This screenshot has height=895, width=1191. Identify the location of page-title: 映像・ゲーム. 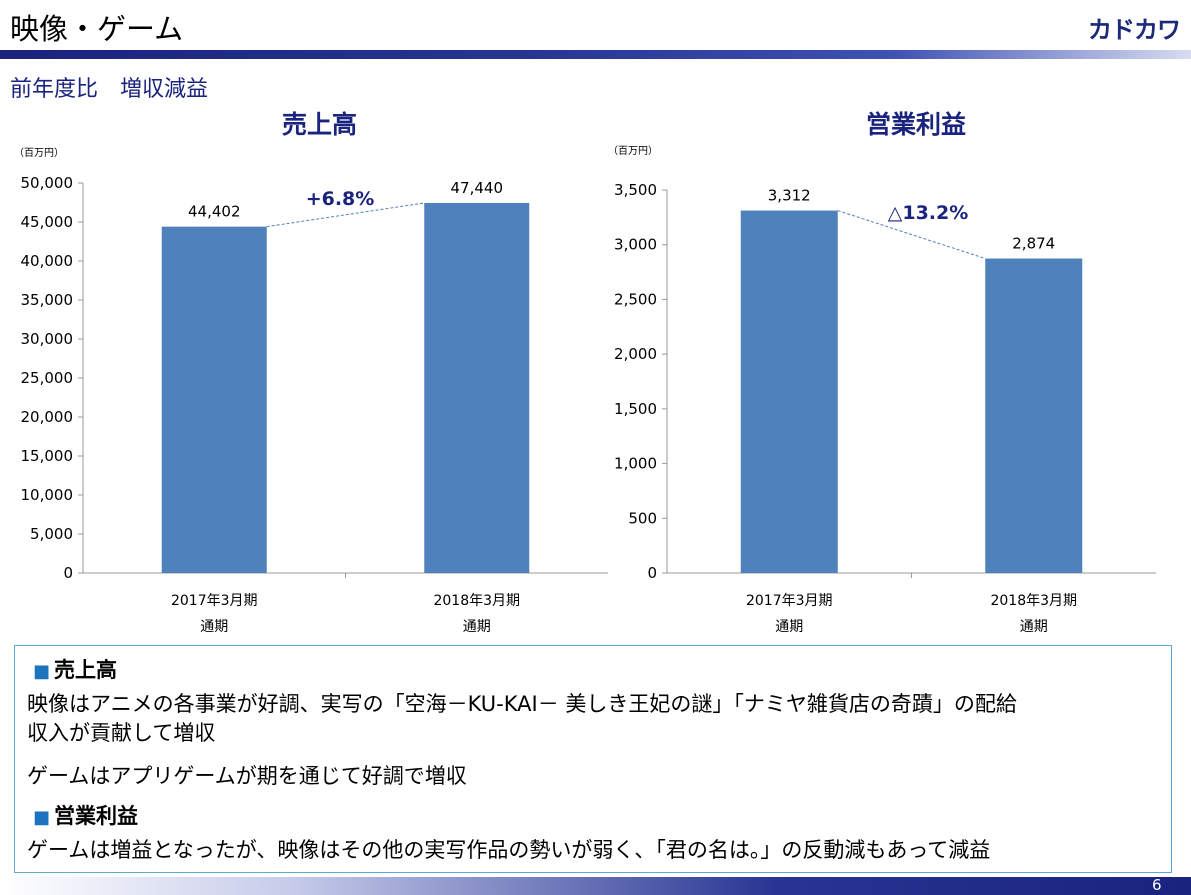
(97, 29).